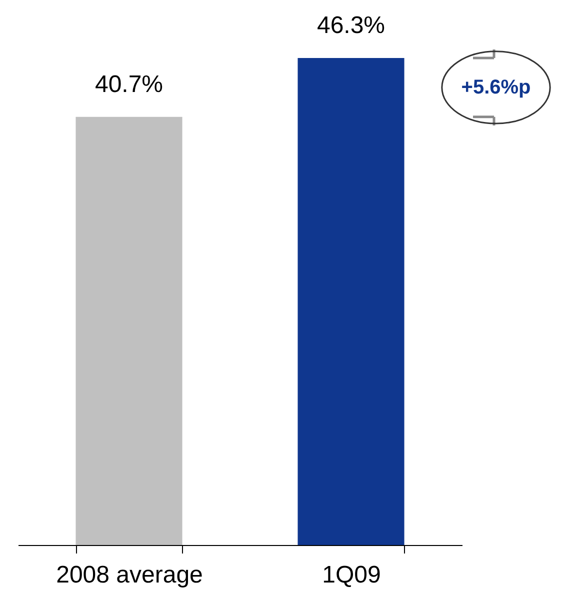 Image resolution: width=567 pixels, height=596 pixels. What do you see at coordinates (129, 575) in the screenshot?
I see `x-tick-label: 2008 average` at bounding box center [129, 575].